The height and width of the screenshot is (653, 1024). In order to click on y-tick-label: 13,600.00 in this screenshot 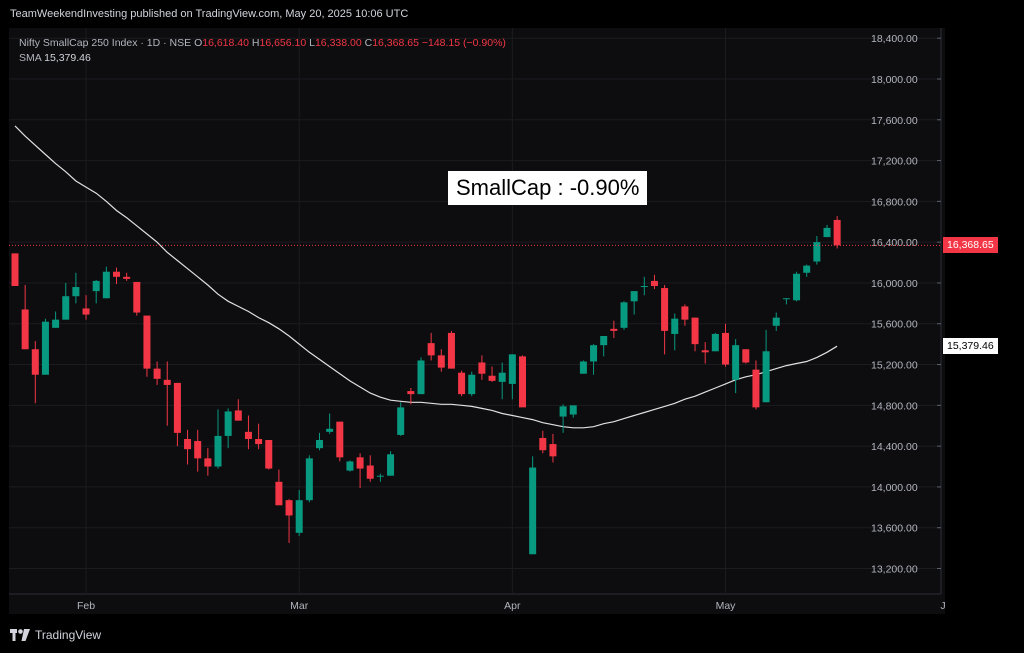, I will do `click(894, 529)`.